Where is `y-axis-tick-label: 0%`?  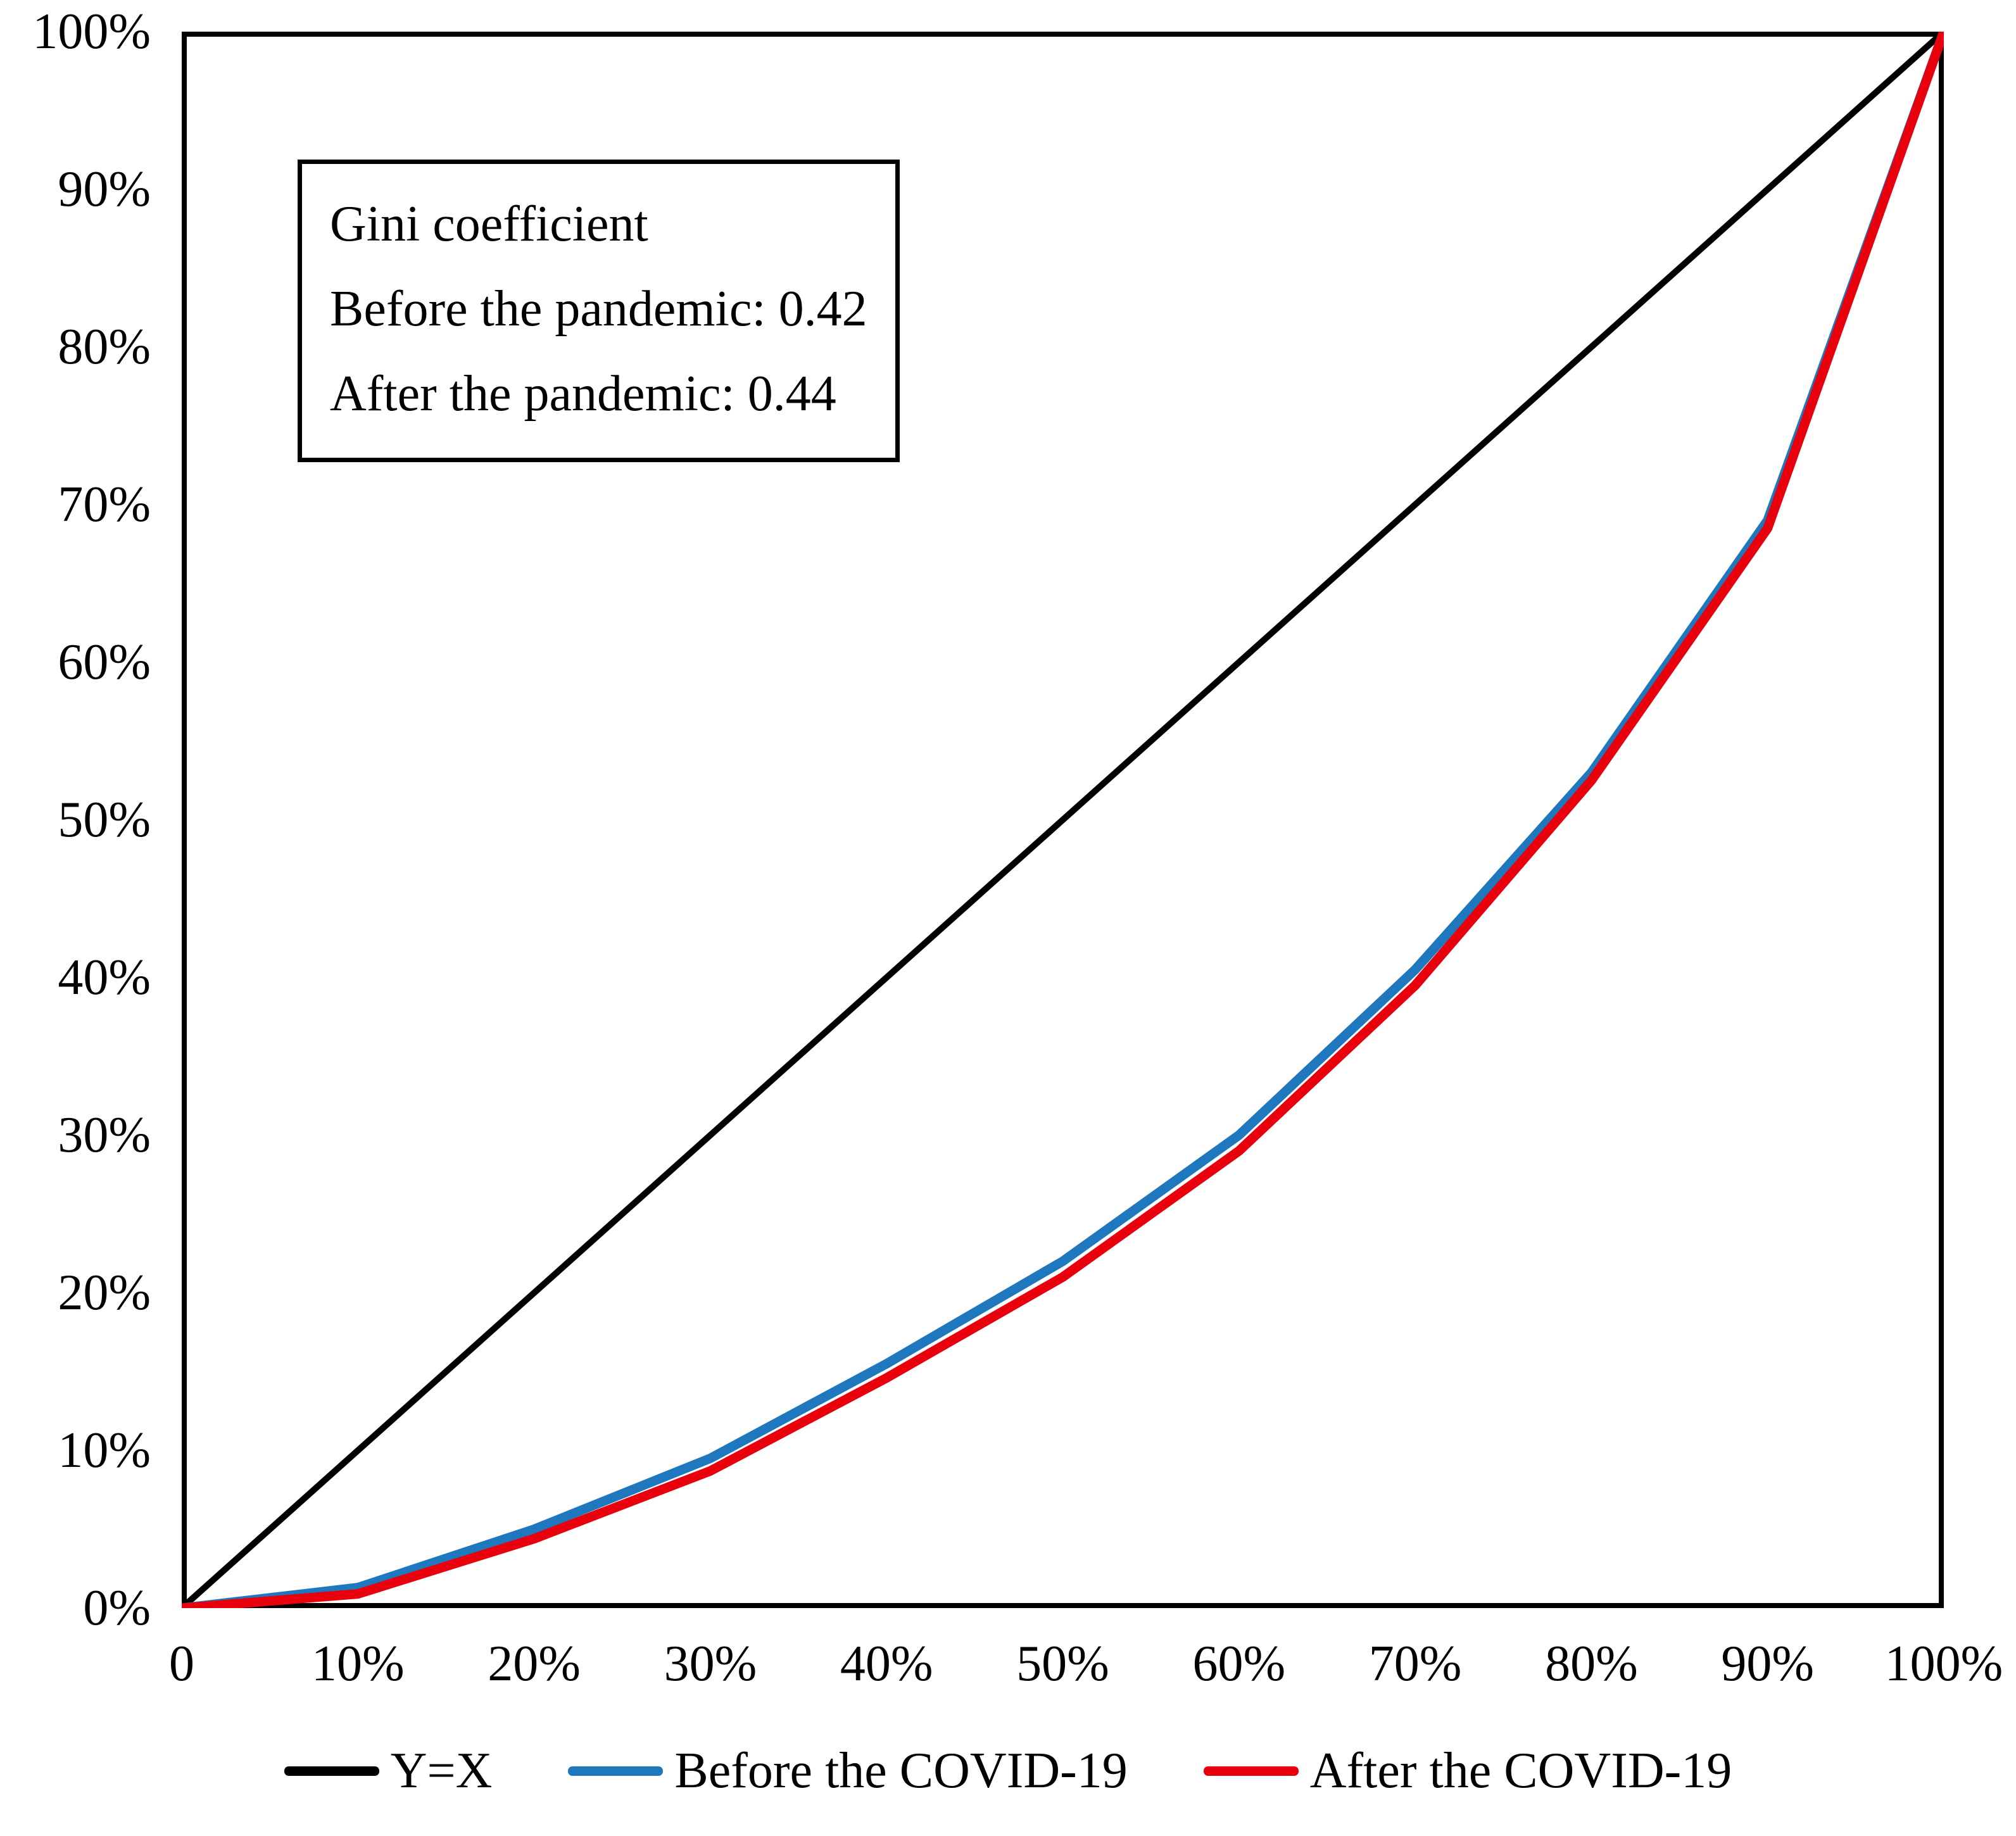
y-axis-tick-label: 0% is located at coordinates (117, 1608).